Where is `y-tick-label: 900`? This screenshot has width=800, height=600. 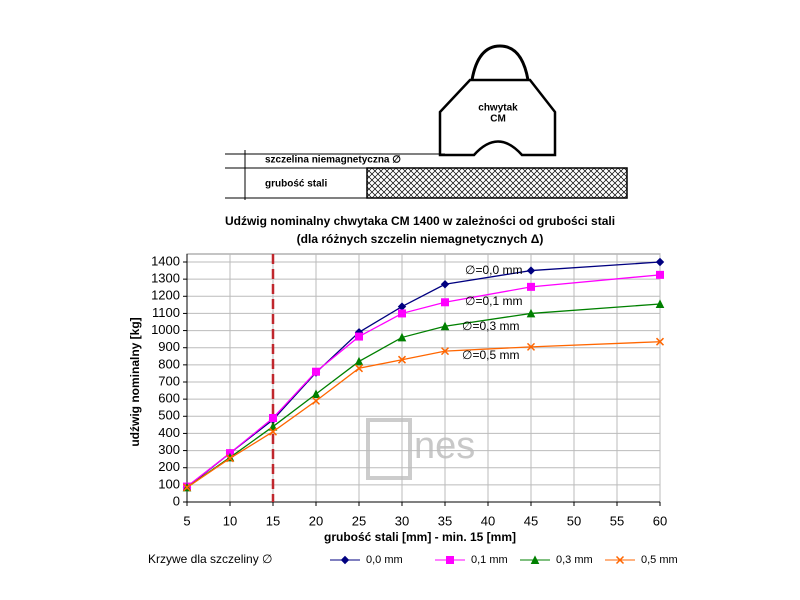
y-tick-label: 900 is located at coordinates (169, 346).